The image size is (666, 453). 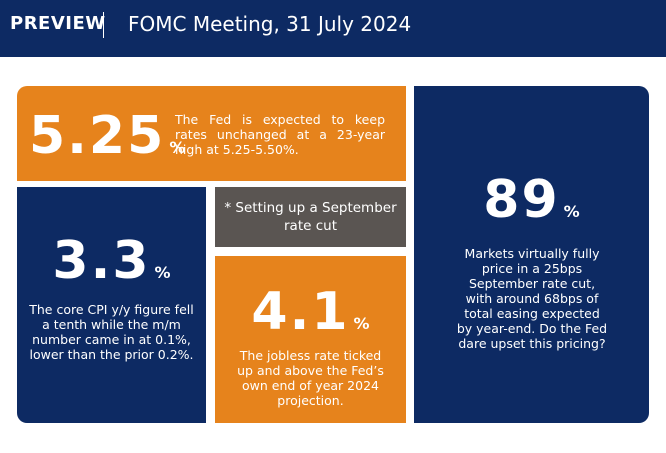 I want to click on rate-stat: 5.25%, so click(x=107, y=136).